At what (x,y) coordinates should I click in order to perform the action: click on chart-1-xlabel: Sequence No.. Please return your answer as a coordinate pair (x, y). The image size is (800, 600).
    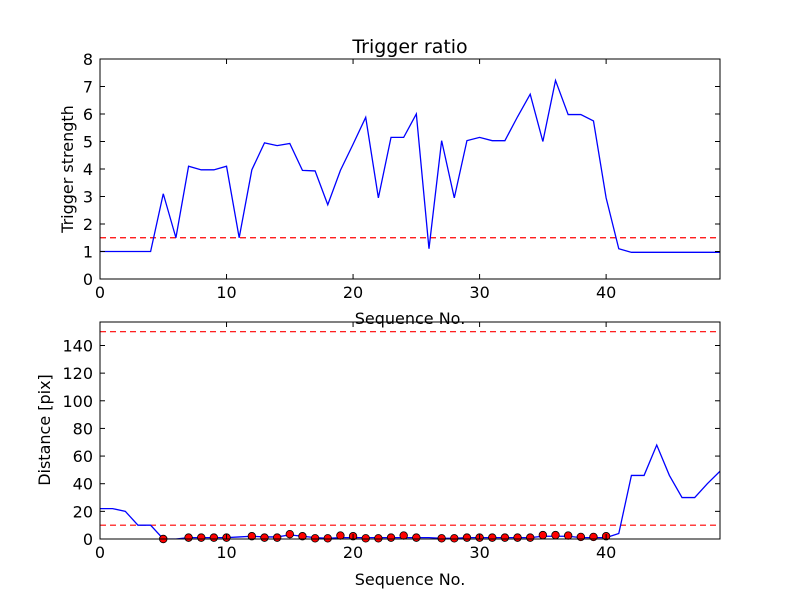
    Looking at the image, I should click on (410, 318).